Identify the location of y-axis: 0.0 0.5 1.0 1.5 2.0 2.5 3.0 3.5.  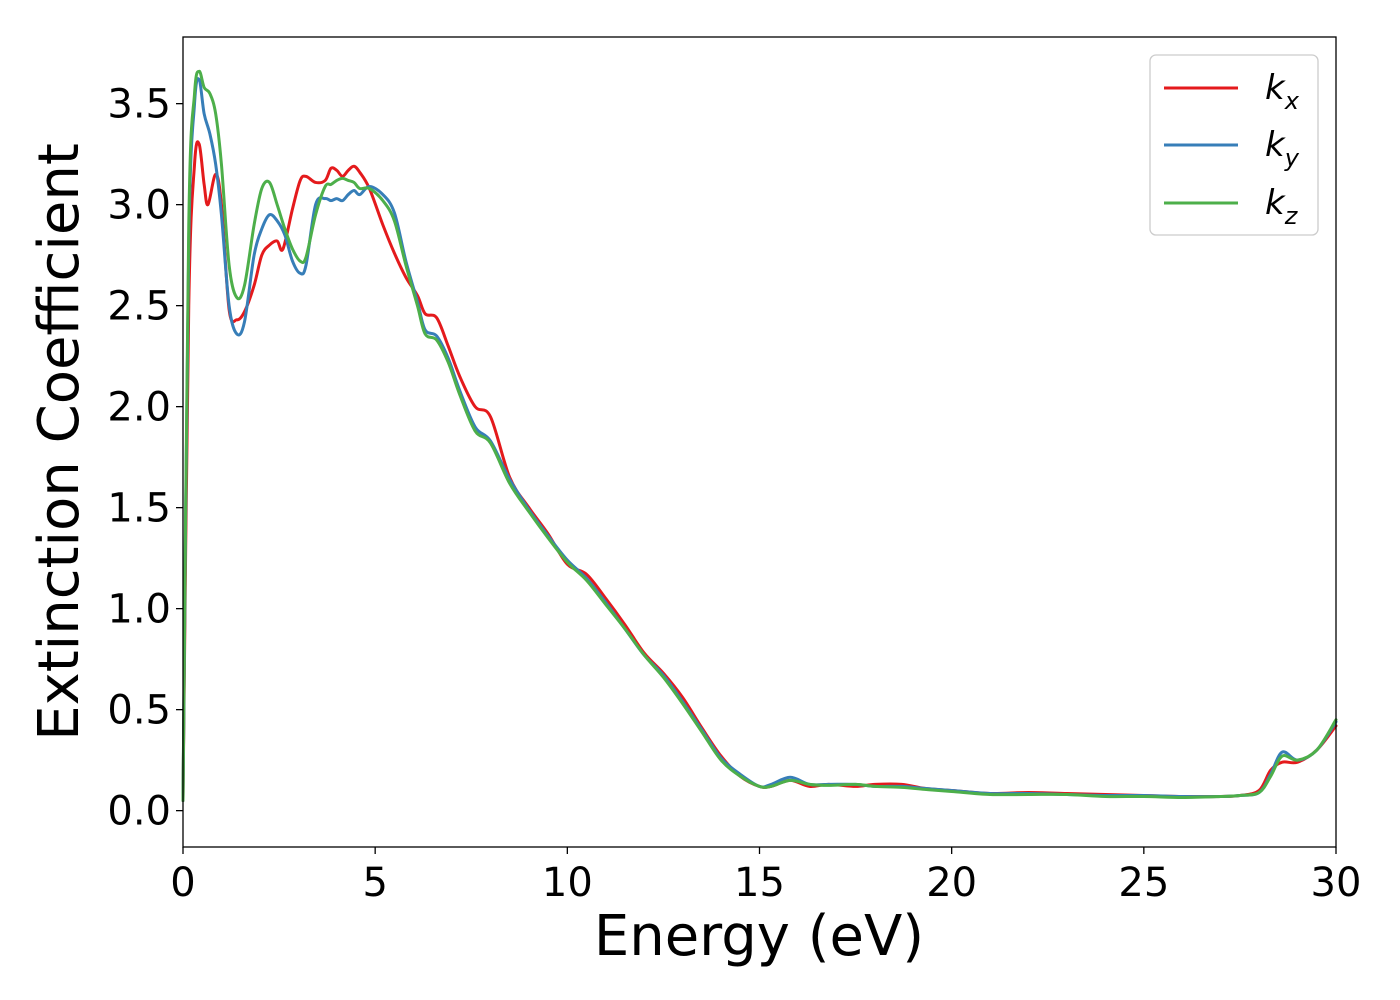
(145, 458).